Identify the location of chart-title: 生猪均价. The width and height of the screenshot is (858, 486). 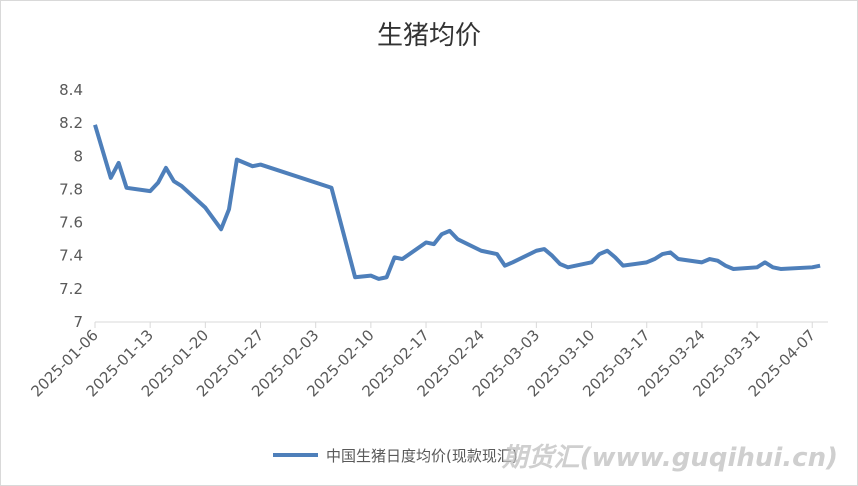
(429, 36).